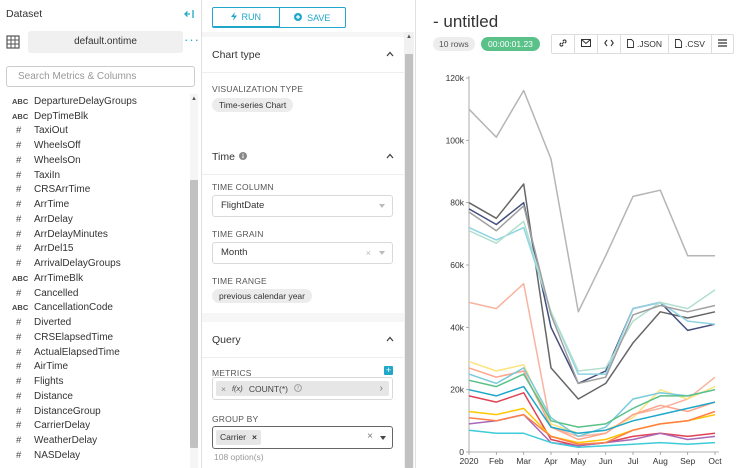  I want to click on file-icon, so click(630, 44).